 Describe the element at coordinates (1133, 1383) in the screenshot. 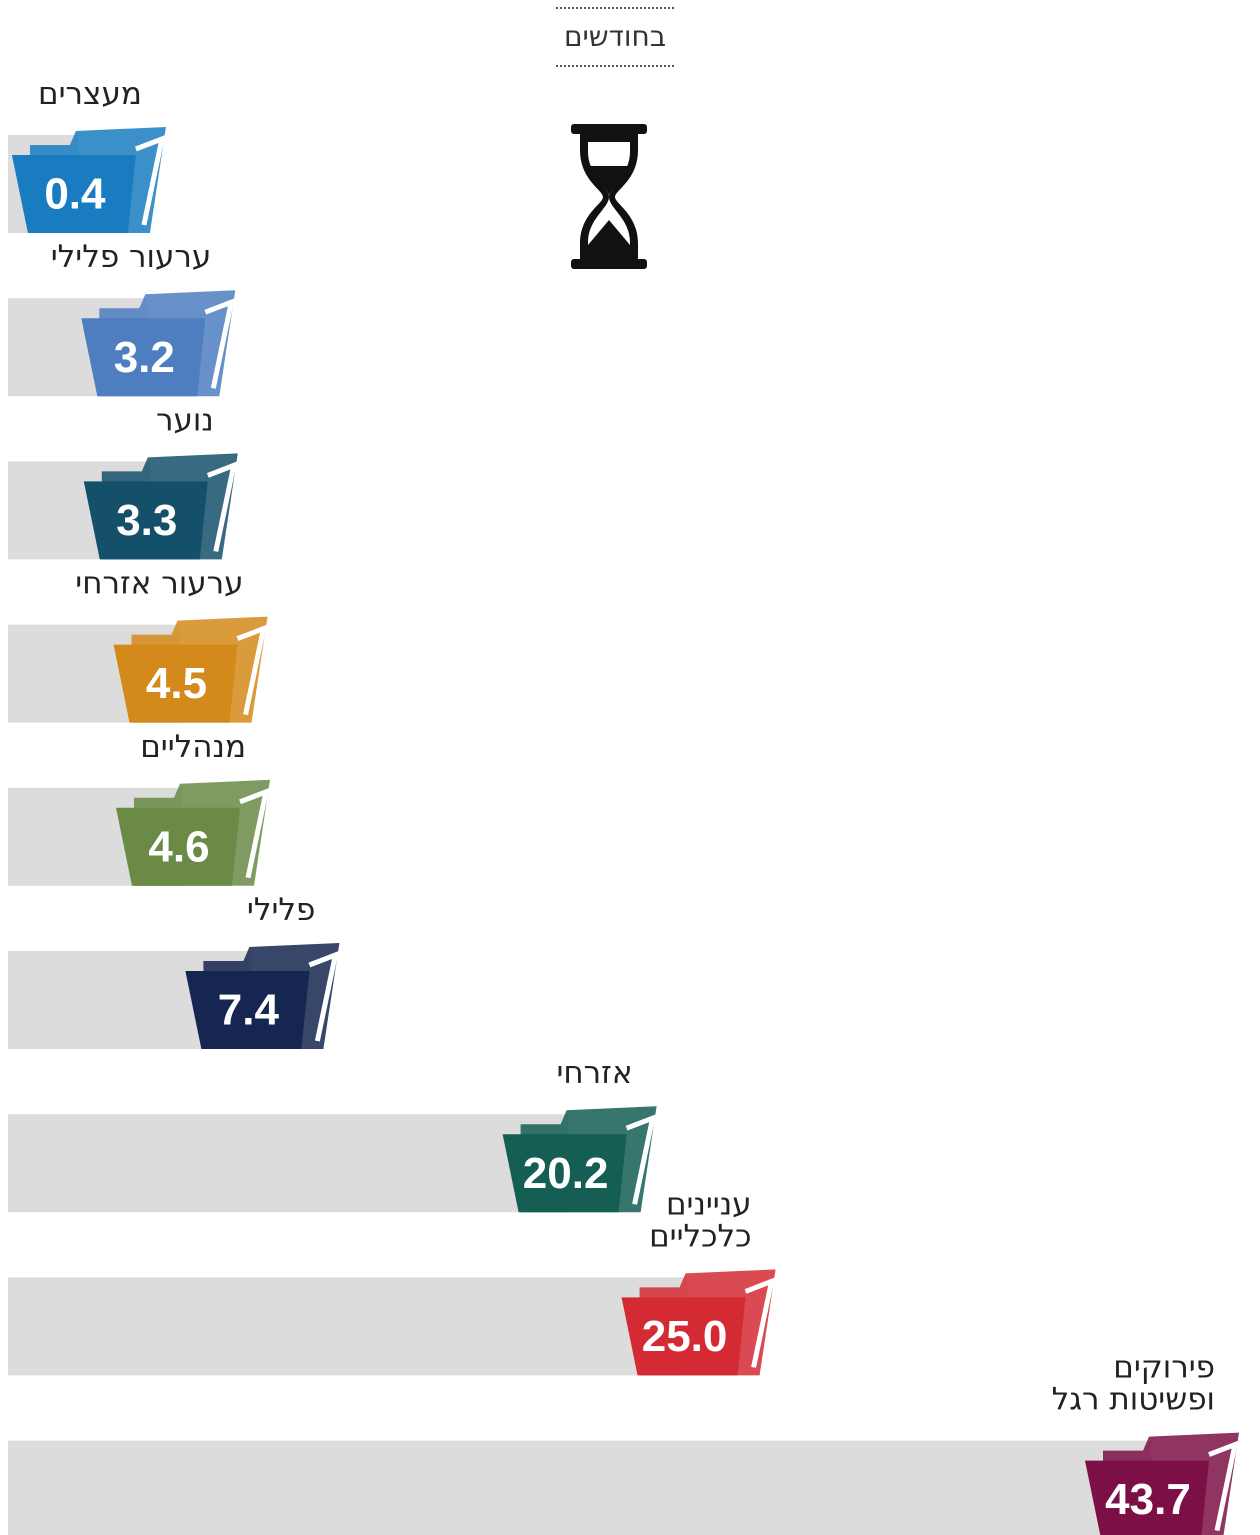

I see `category-label: פירוקים ופשיטות רגל` at that location.